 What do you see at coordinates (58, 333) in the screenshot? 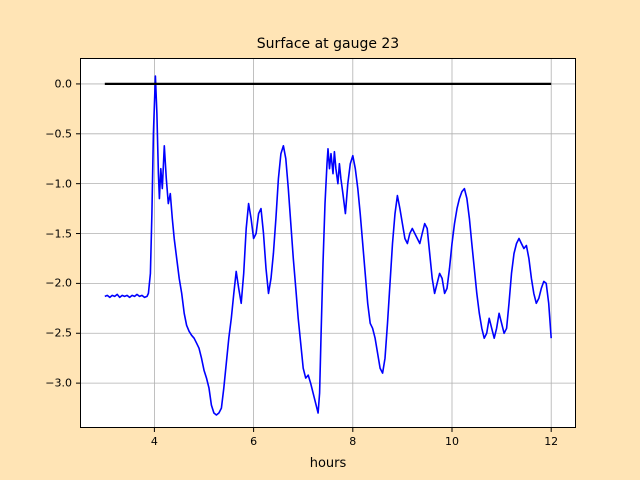
I see `y-tick-label: −2.5` at bounding box center [58, 333].